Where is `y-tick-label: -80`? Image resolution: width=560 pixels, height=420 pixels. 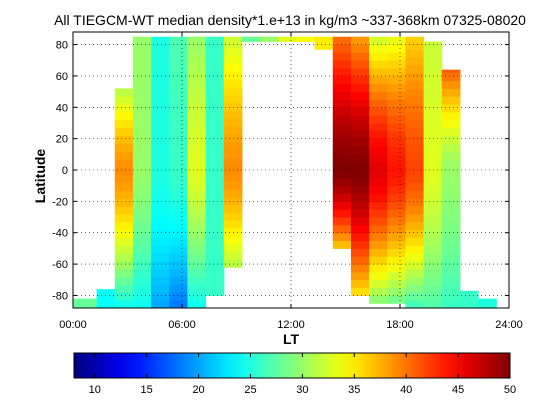 y-tick-label: -80 is located at coordinates (60, 296).